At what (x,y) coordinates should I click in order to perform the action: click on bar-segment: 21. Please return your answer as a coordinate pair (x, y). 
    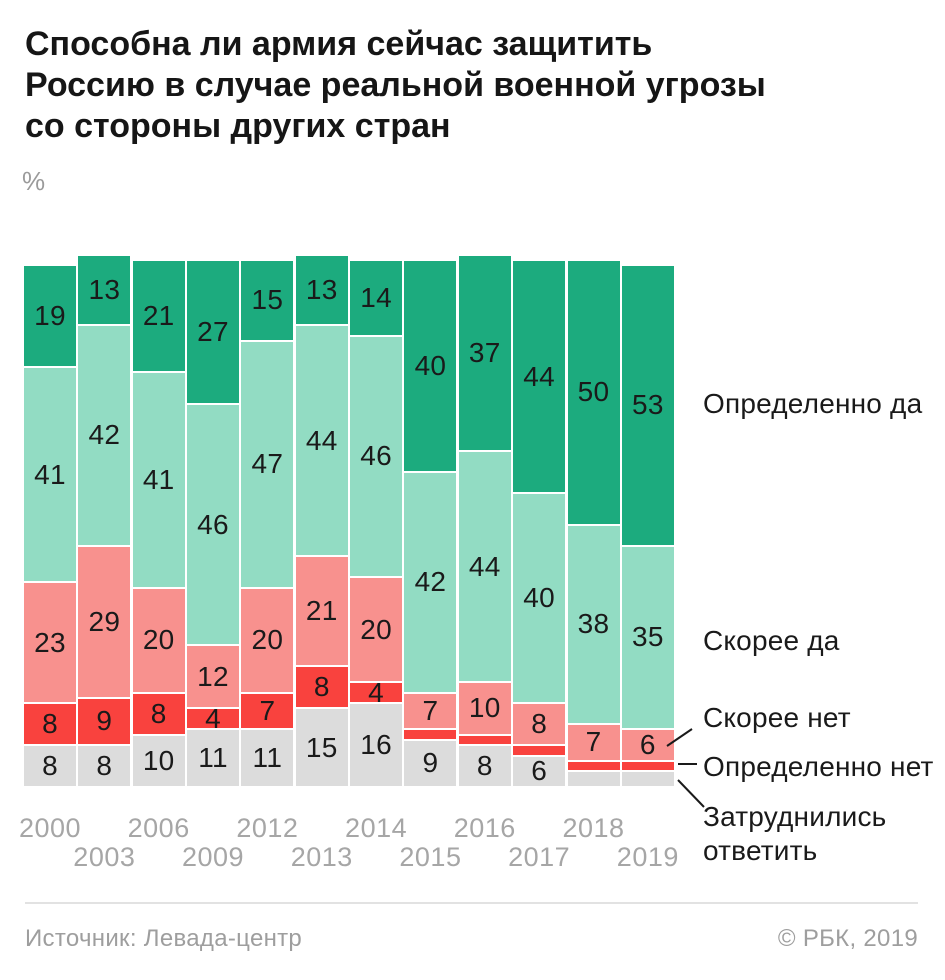
    Looking at the image, I should click on (158, 316).